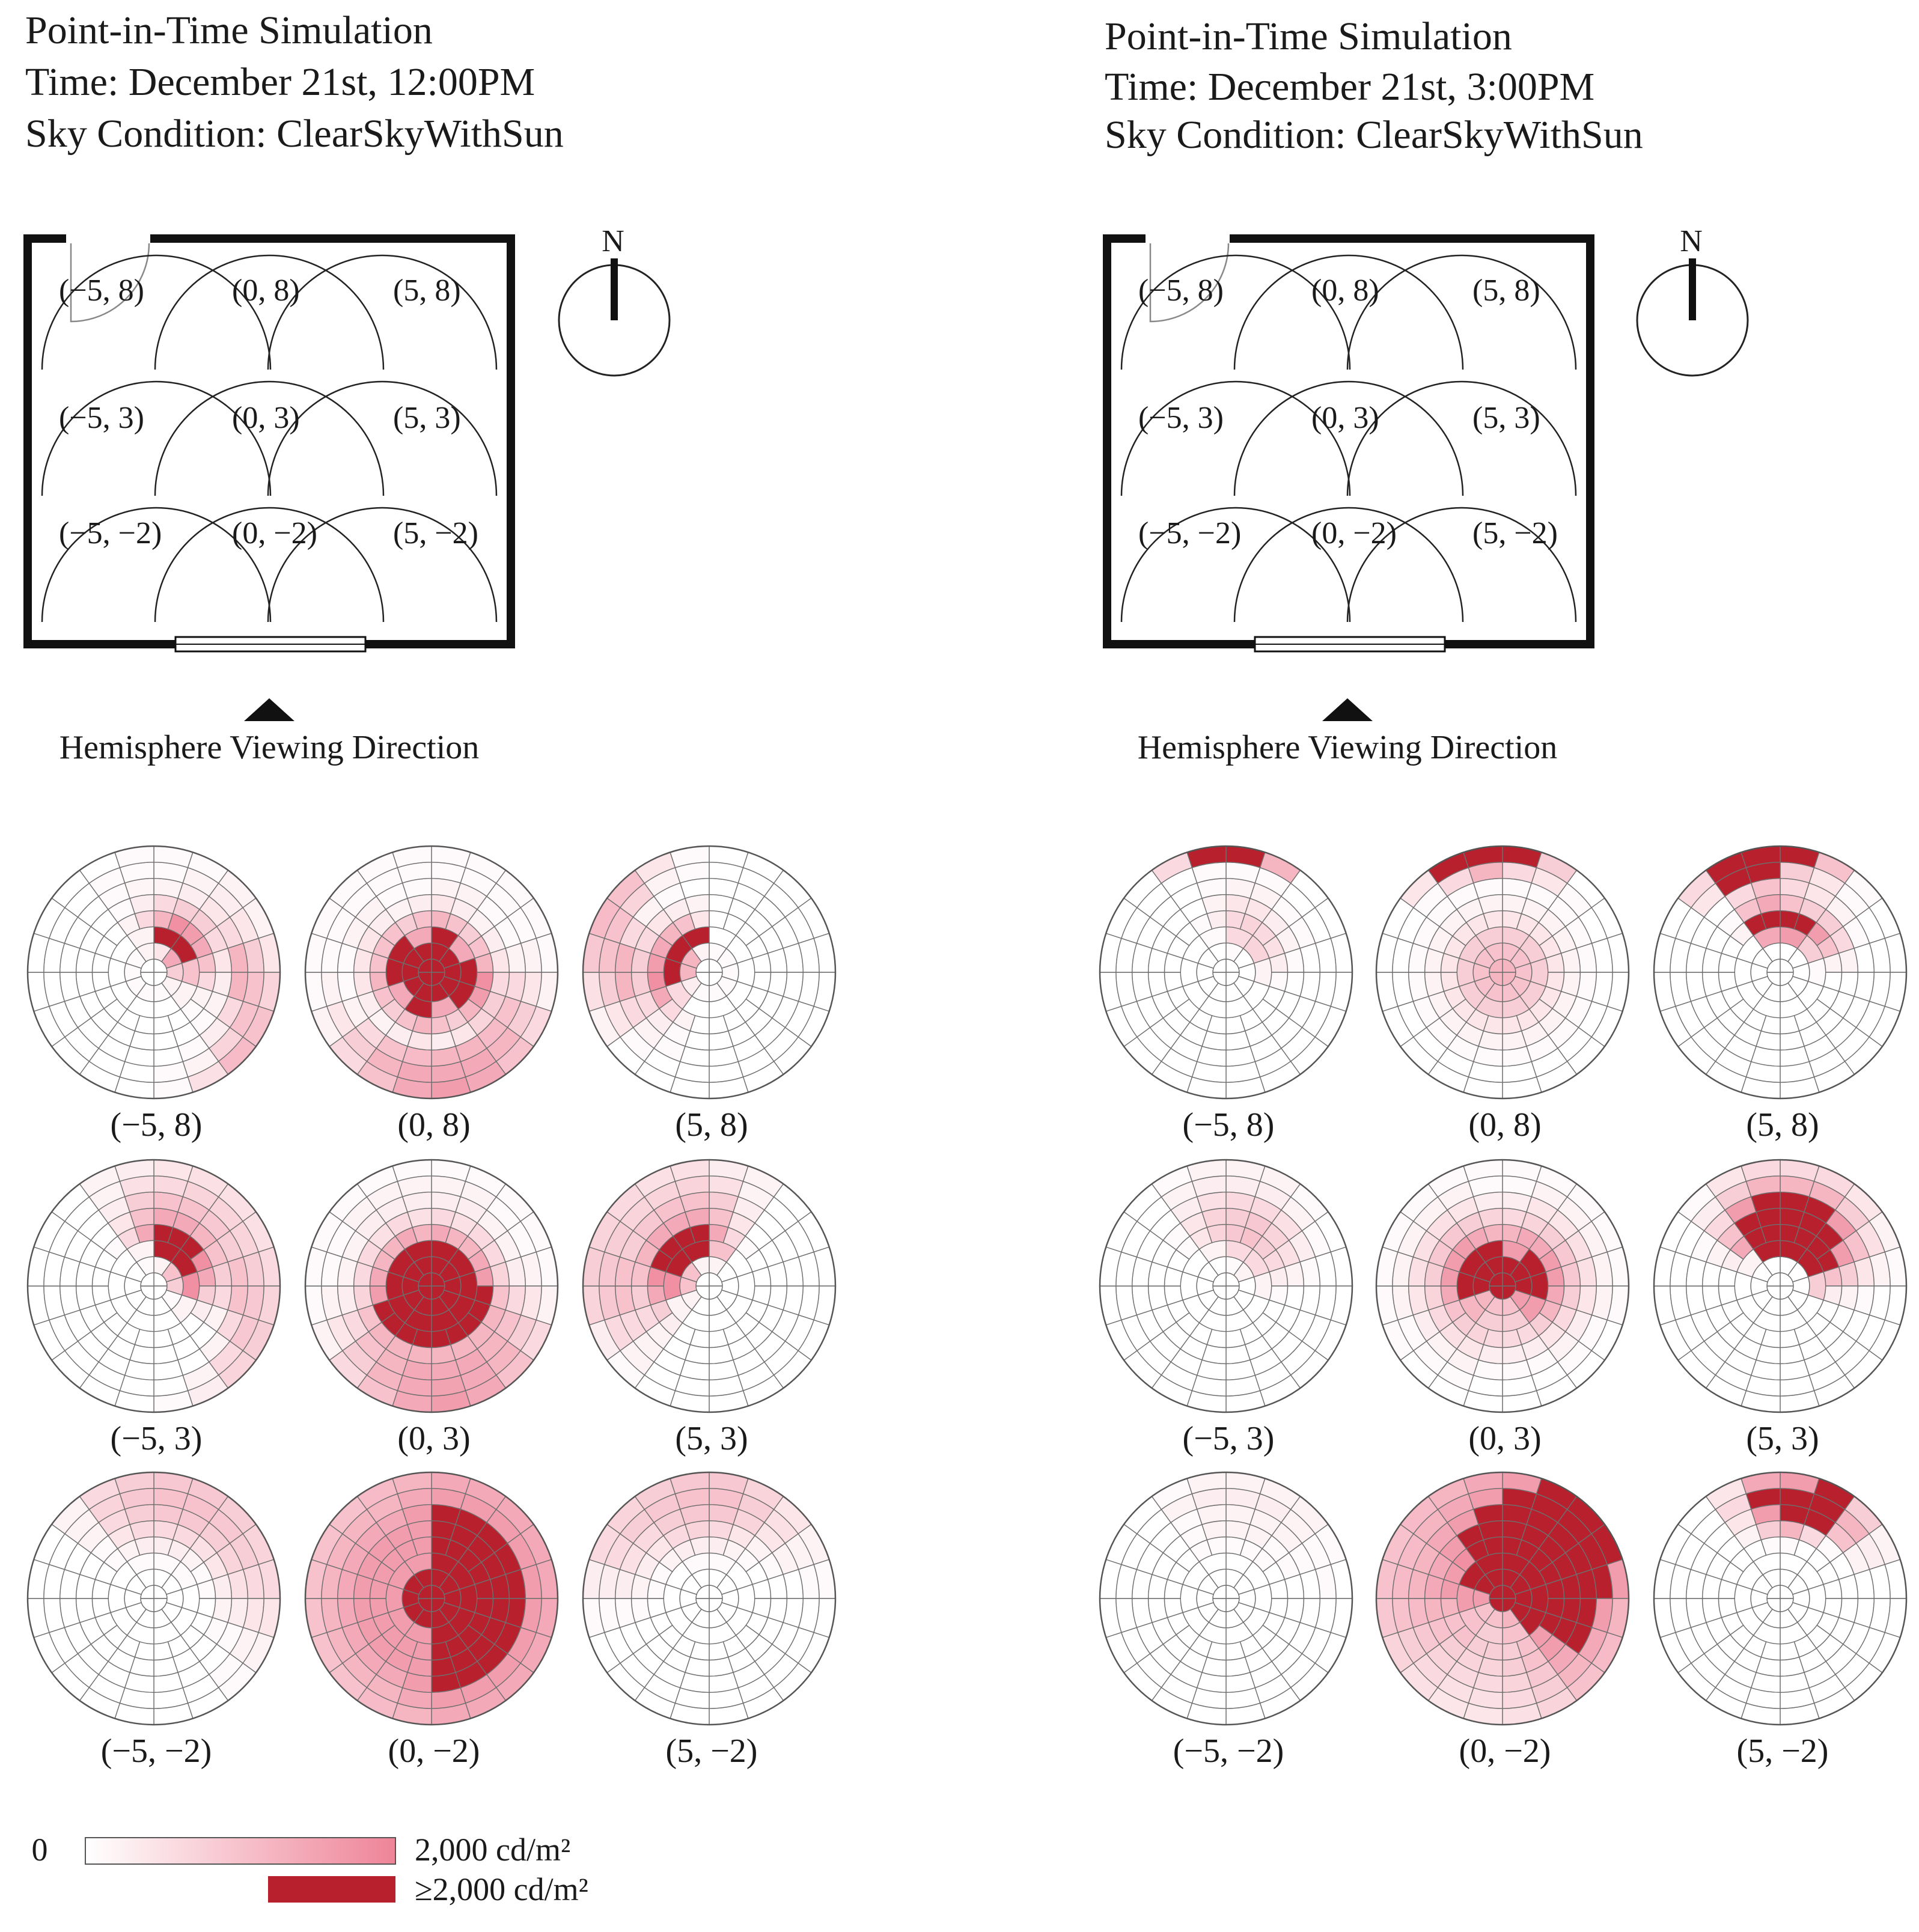 The width and height of the screenshot is (1919, 1932). What do you see at coordinates (280, 82) in the screenshot?
I see `panel-time: Time: December 21st, 12:00PM` at bounding box center [280, 82].